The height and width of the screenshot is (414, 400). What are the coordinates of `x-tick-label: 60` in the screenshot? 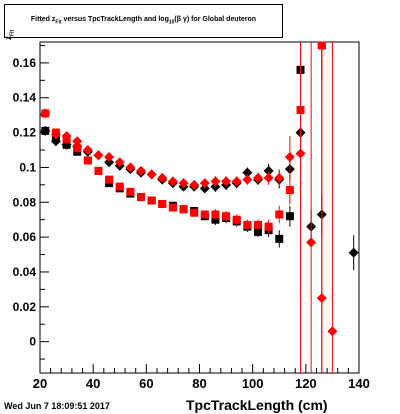 It's located at (146, 383).